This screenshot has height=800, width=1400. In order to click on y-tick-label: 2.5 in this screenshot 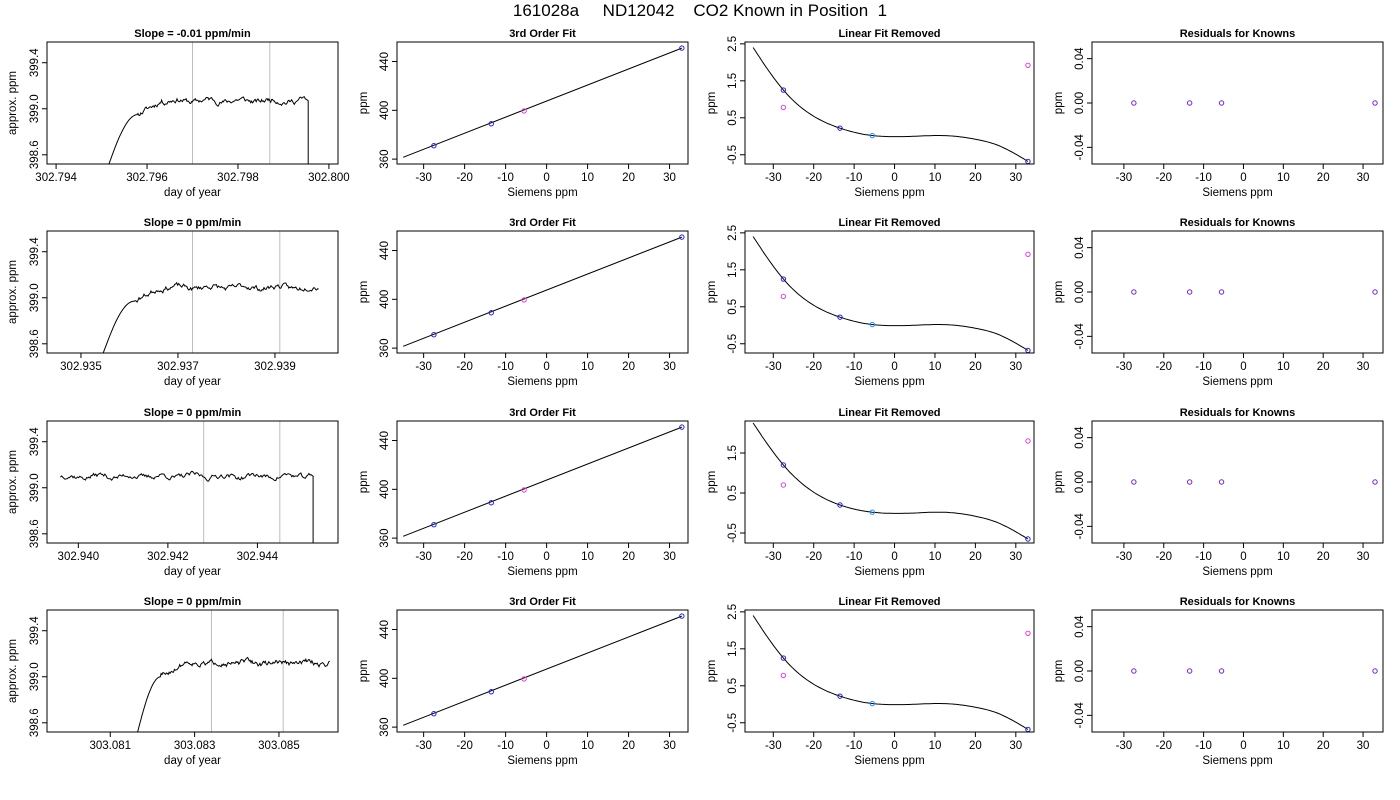, I will do `click(733, 233)`.